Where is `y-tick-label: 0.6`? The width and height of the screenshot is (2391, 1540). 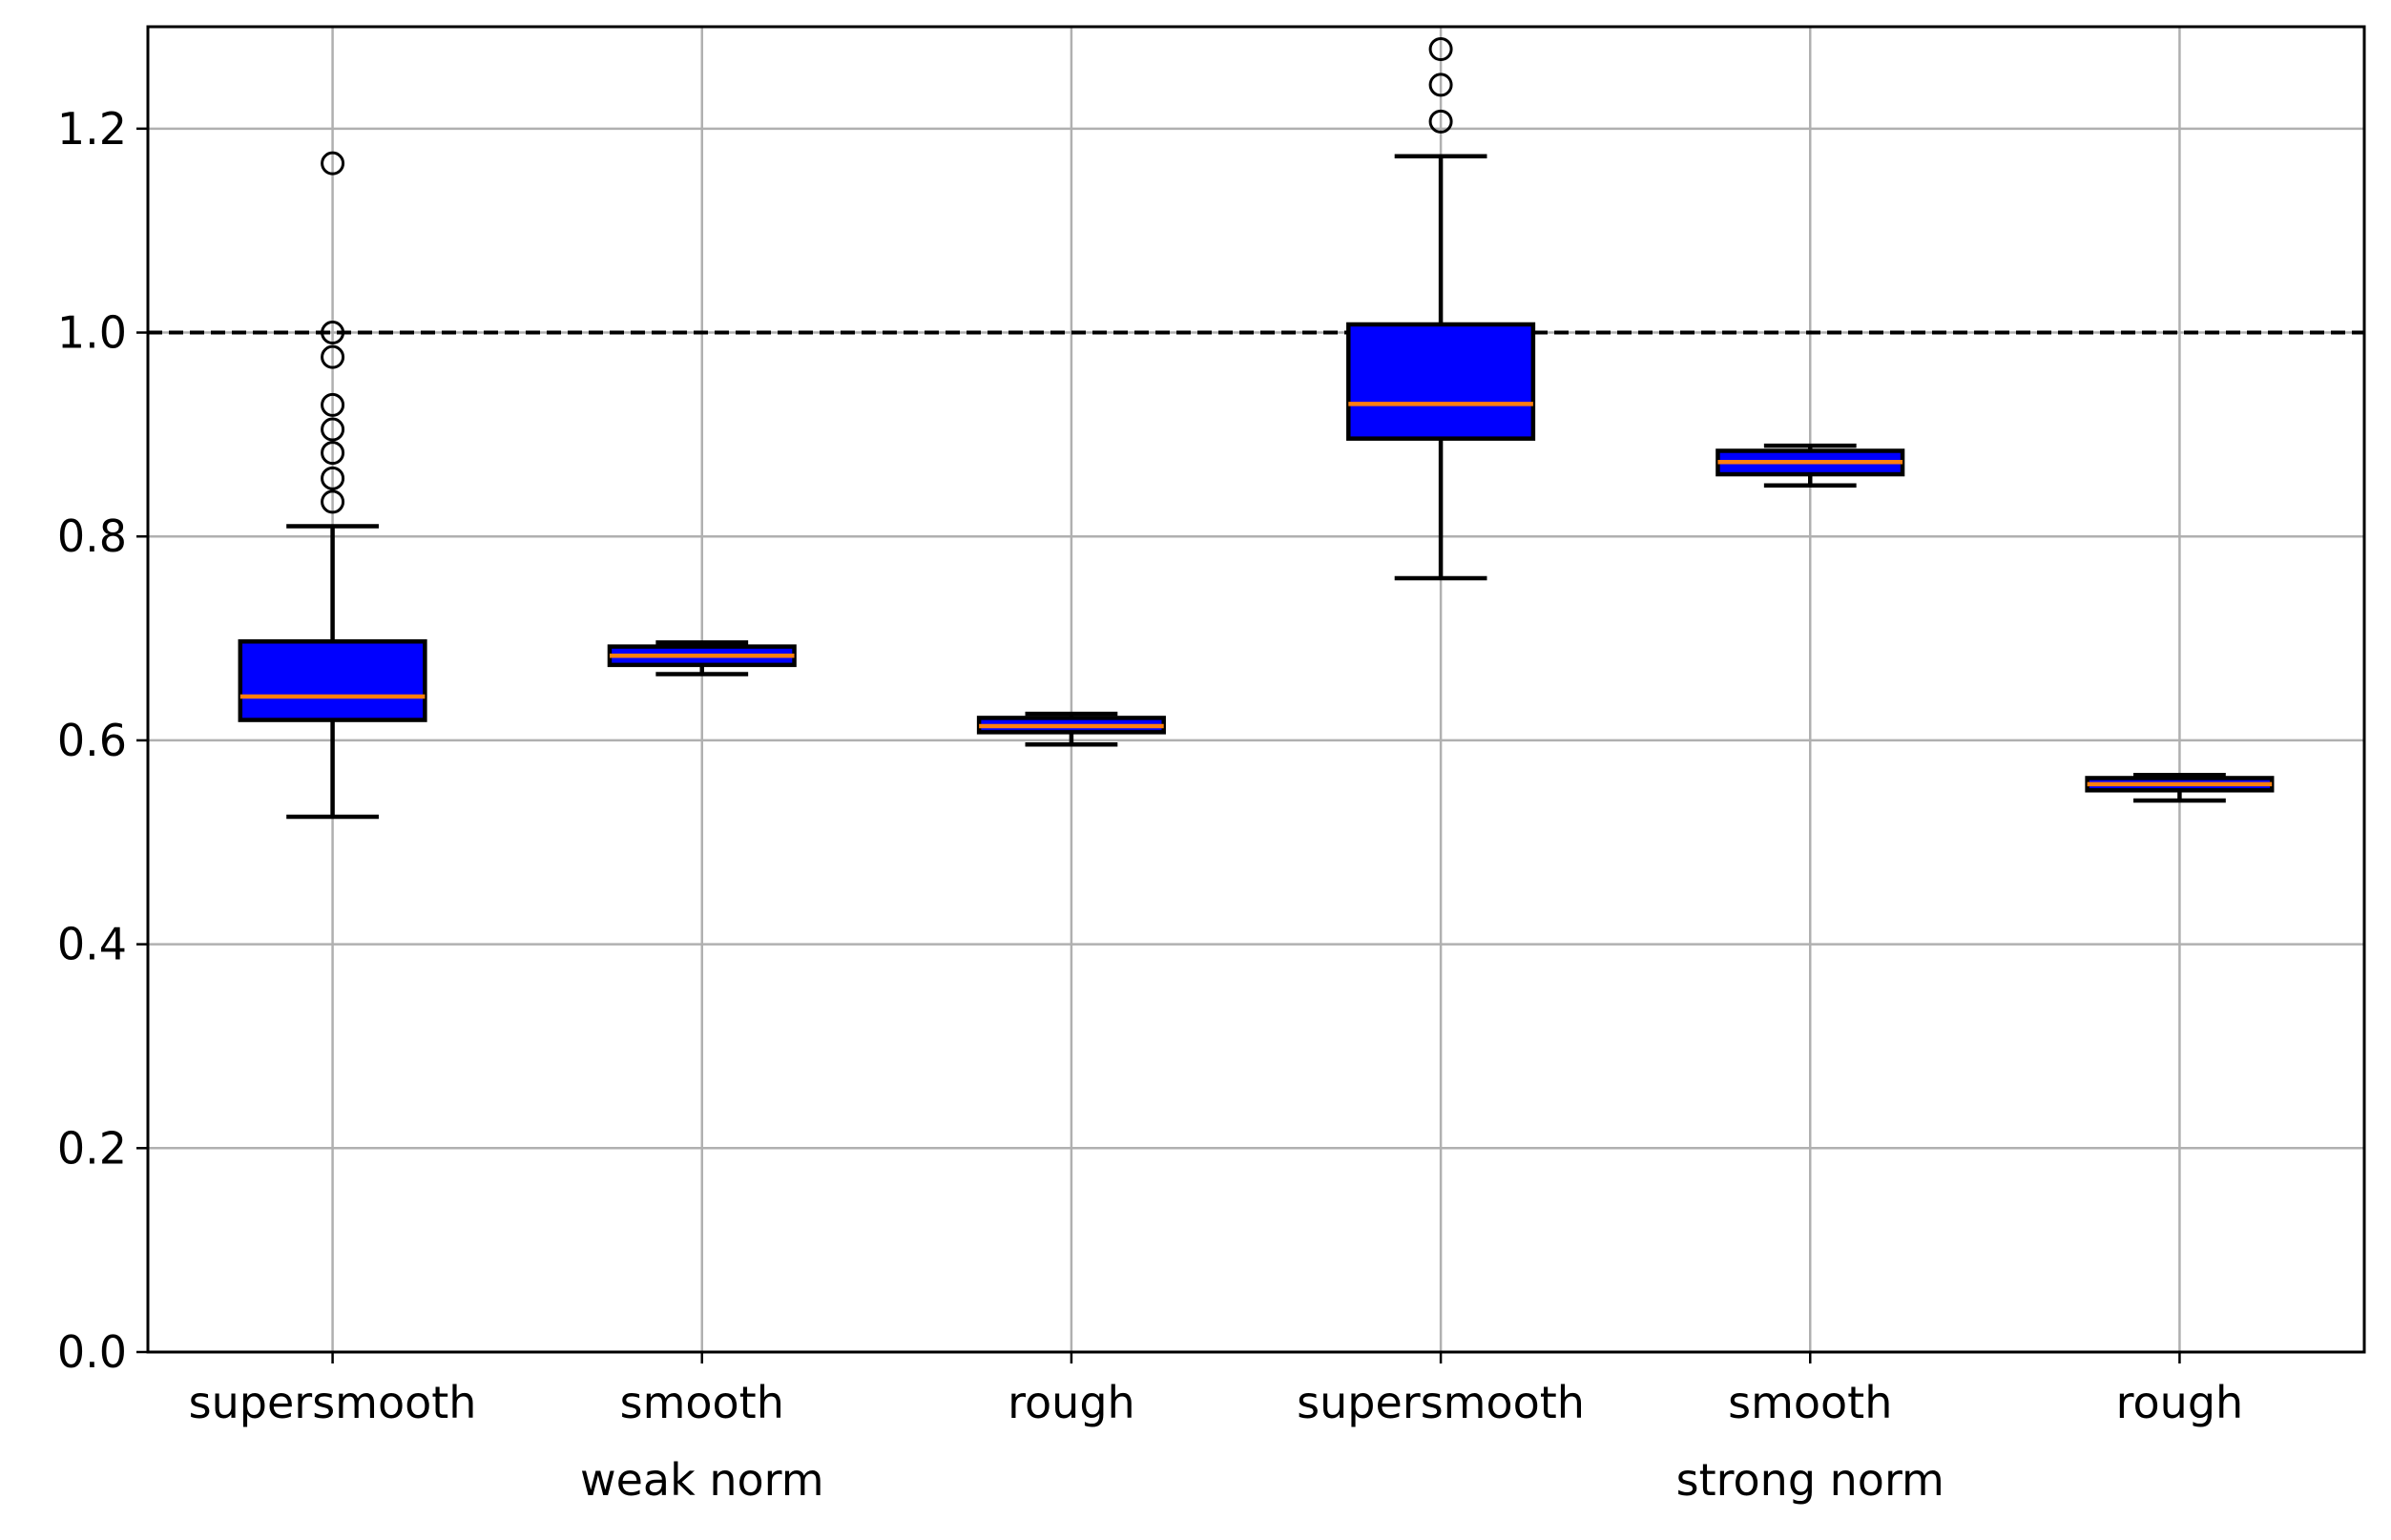 y-tick-label: 0.6 is located at coordinates (92, 741).